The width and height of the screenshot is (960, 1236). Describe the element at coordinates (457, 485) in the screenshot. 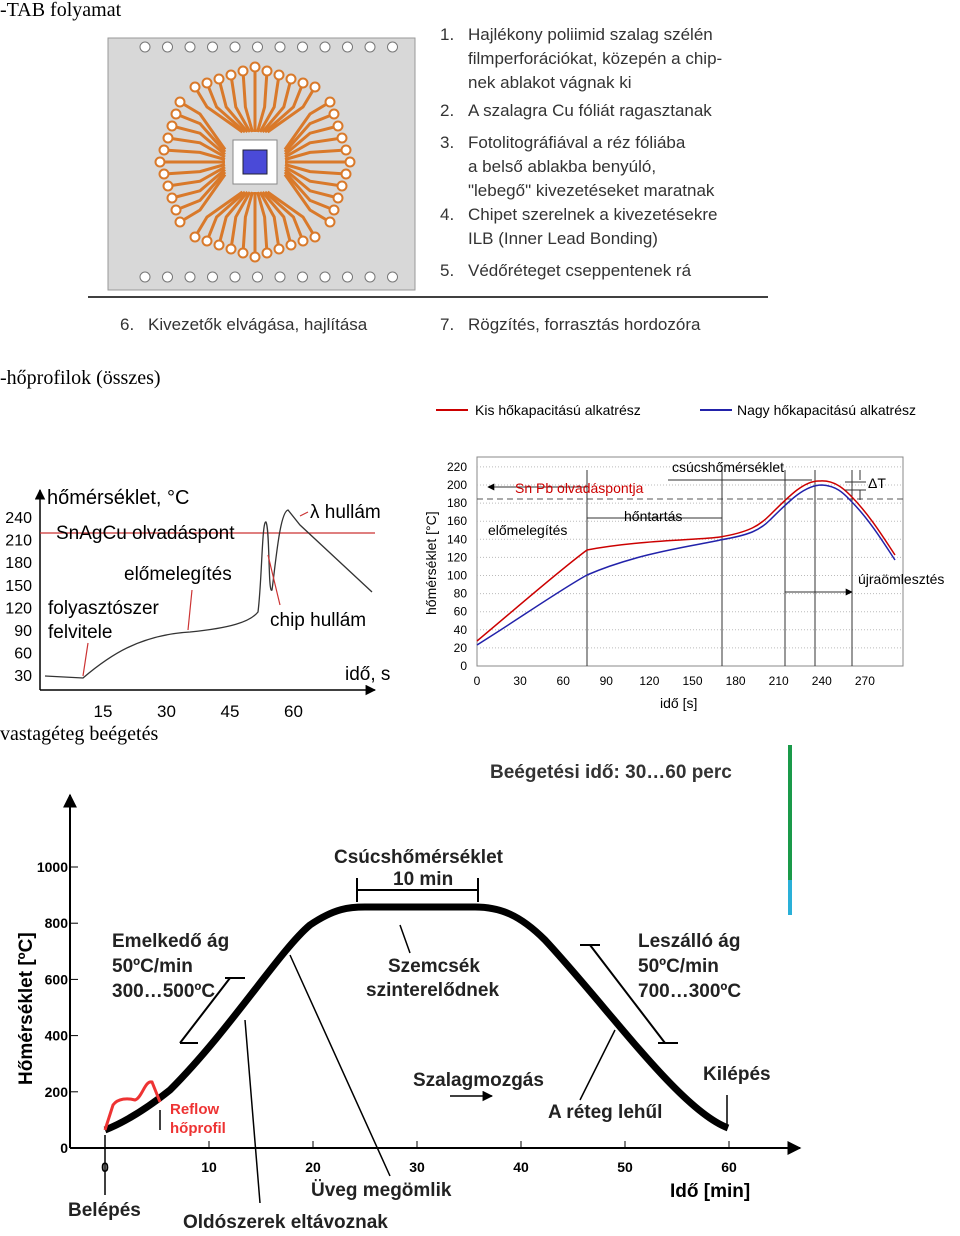

I see `y-tick-label: 200` at that location.